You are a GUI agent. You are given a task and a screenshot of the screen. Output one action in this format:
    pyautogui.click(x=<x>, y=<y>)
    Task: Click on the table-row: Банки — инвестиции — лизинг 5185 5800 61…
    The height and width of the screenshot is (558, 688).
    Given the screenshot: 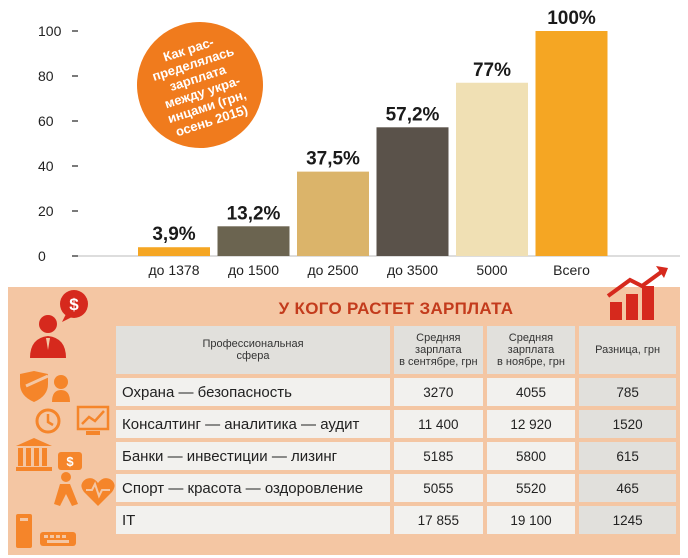 What is the action you would take?
    pyautogui.click(x=396, y=456)
    